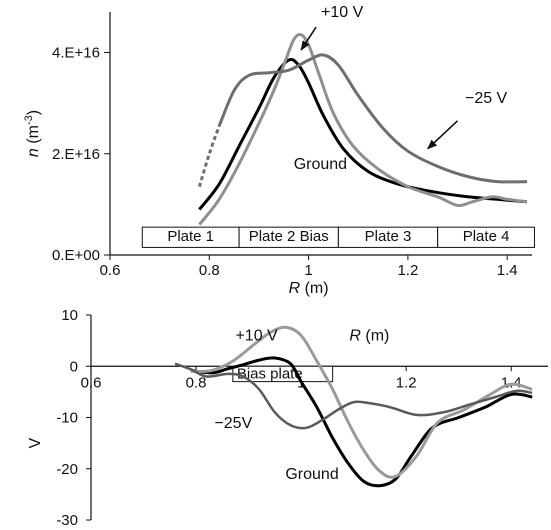 Image resolution: width=551 pixels, height=530 pixels. I want to click on plate-label: Plate 1, so click(190, 236).